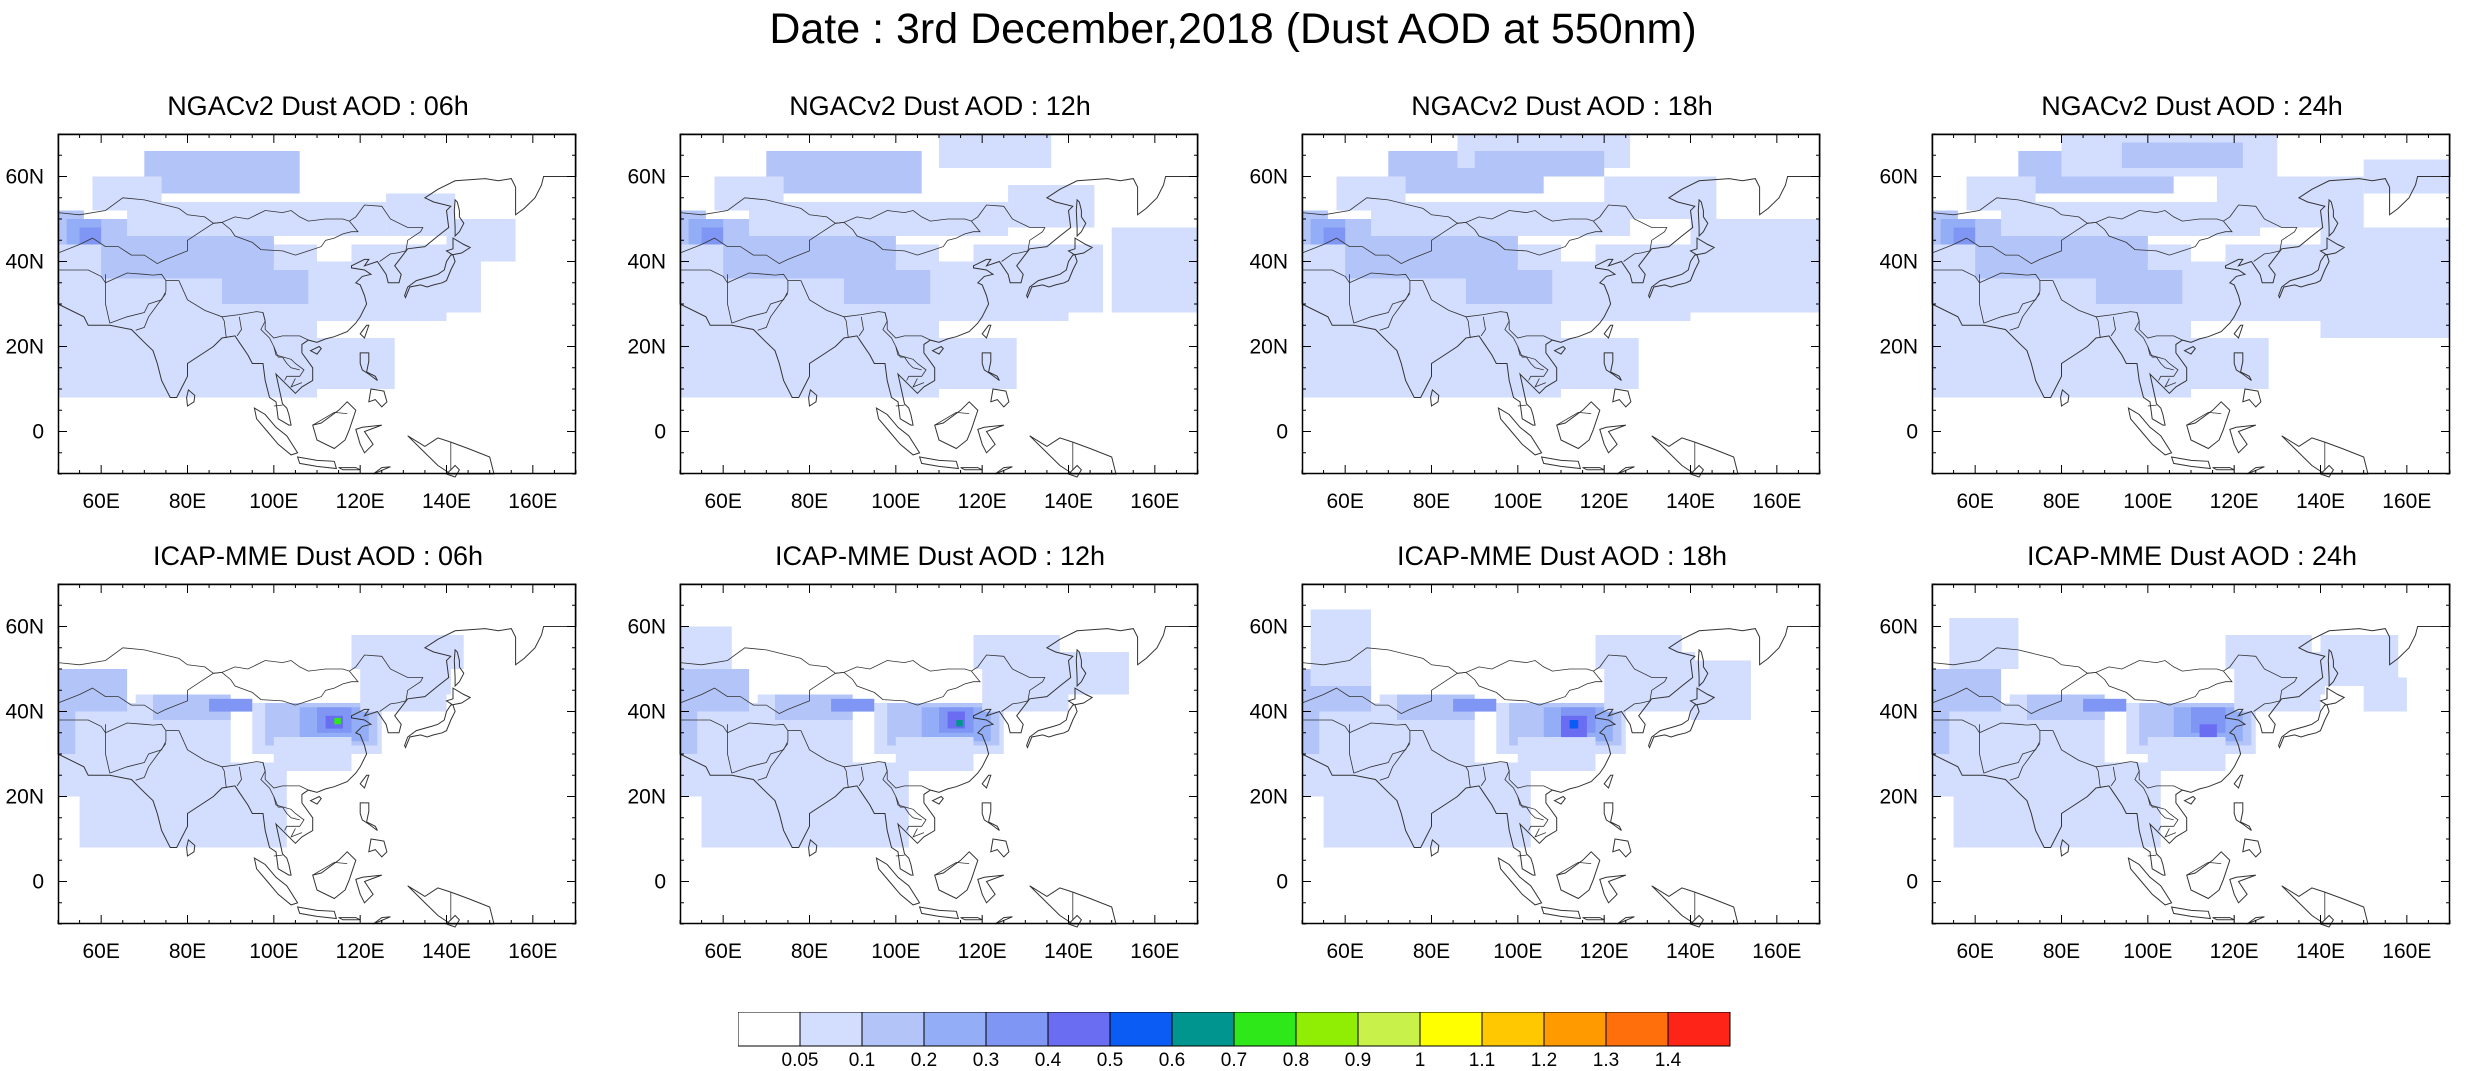 This screenshot has width=2466, height=1071. Describe the element at coordinates (986, 1059) in the screenshot. I see `colorbar-label: 0.3` at that location.